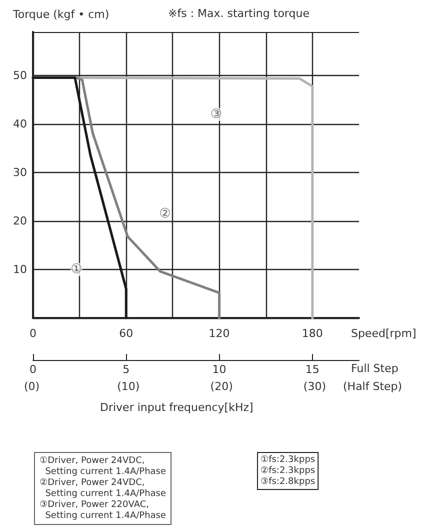 The image size is (430, 528). I want to click on annotation: ②, so click(165, 214).